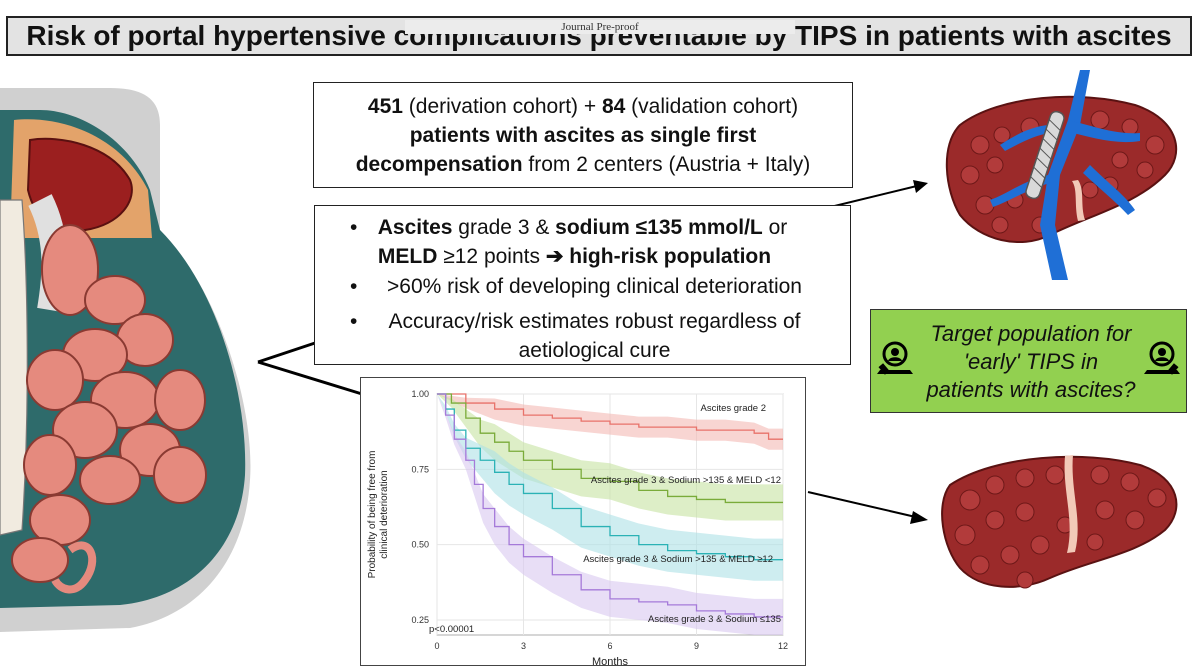 This screenshot has height=667, width=1200. What do you see at coordinates (407, 256) in the screenshot?
I see `bullet1-meld: MELD` at bounding box center [407, 256].